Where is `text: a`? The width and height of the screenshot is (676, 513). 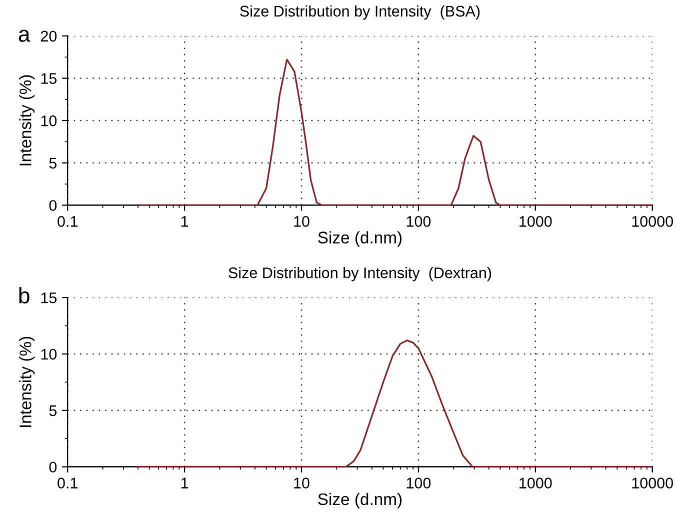 text: a is located at coordinates (24, 36).